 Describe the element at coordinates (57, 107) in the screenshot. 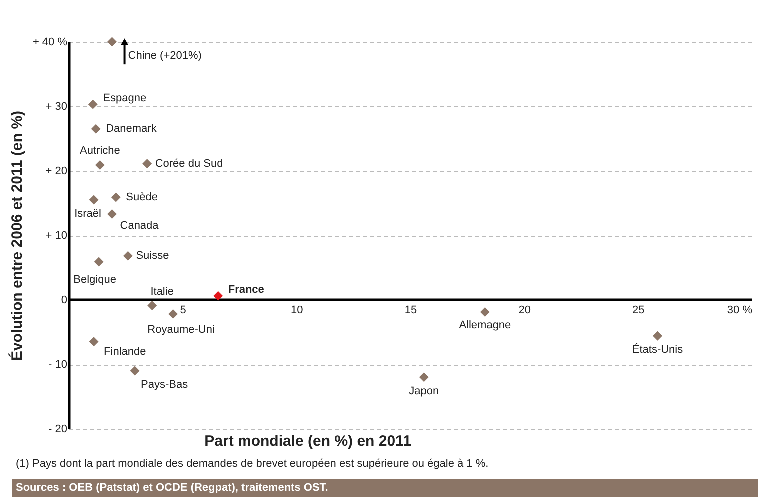

I see `y-tick-label: + 30` at that location.